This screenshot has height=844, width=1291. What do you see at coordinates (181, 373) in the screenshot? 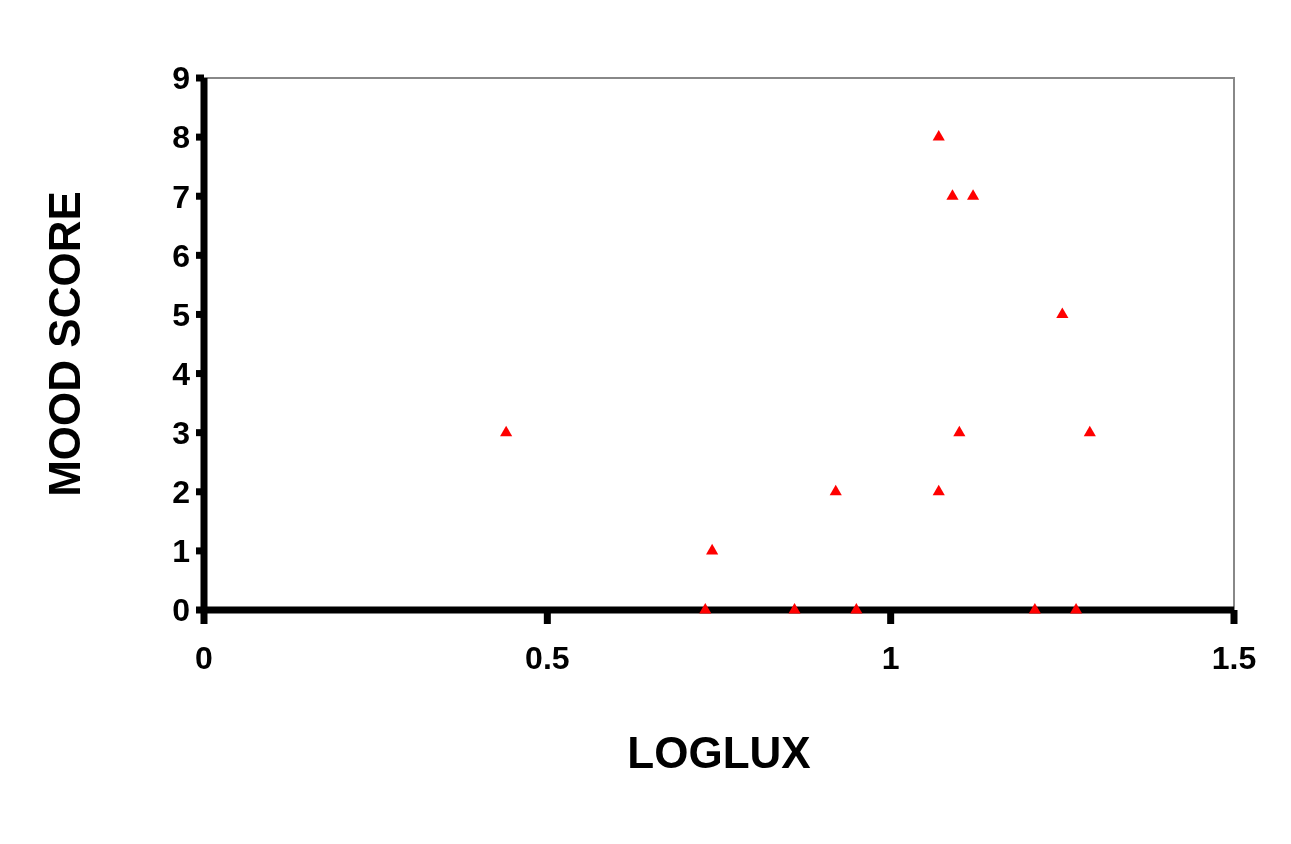
I see `y-tick-label: 4` at bounding box center [181, 373].